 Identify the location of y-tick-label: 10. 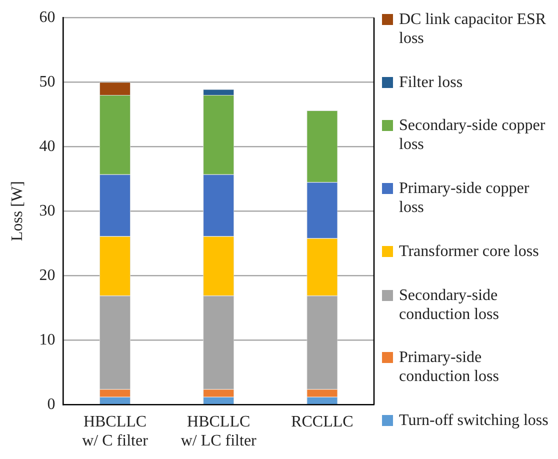
(47, 339).